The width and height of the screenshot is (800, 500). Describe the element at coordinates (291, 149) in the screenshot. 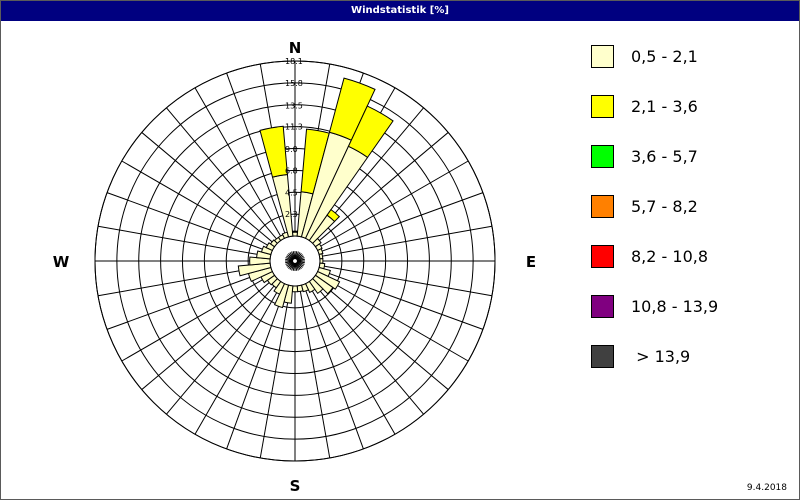

I see `radius-tick-label: 9.0` at that location.